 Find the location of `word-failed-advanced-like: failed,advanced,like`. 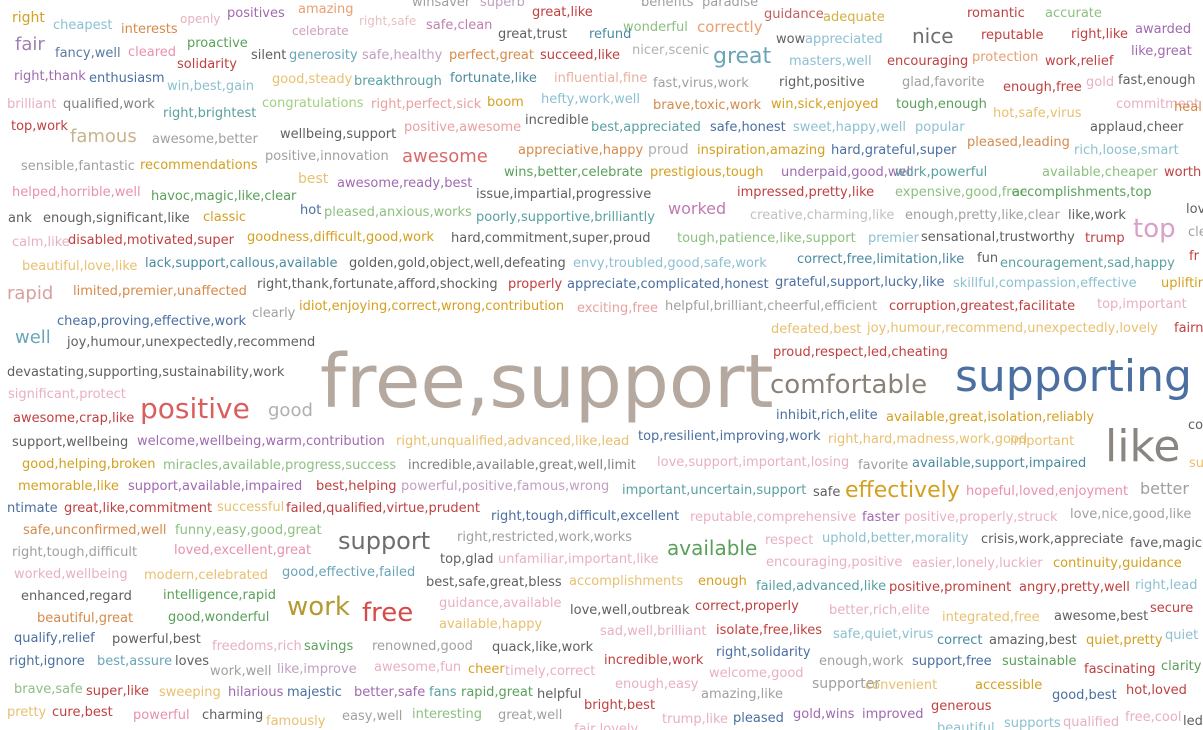

word-failed-advanced-like: failed,advanced,like is located at coordinates (821, 586).